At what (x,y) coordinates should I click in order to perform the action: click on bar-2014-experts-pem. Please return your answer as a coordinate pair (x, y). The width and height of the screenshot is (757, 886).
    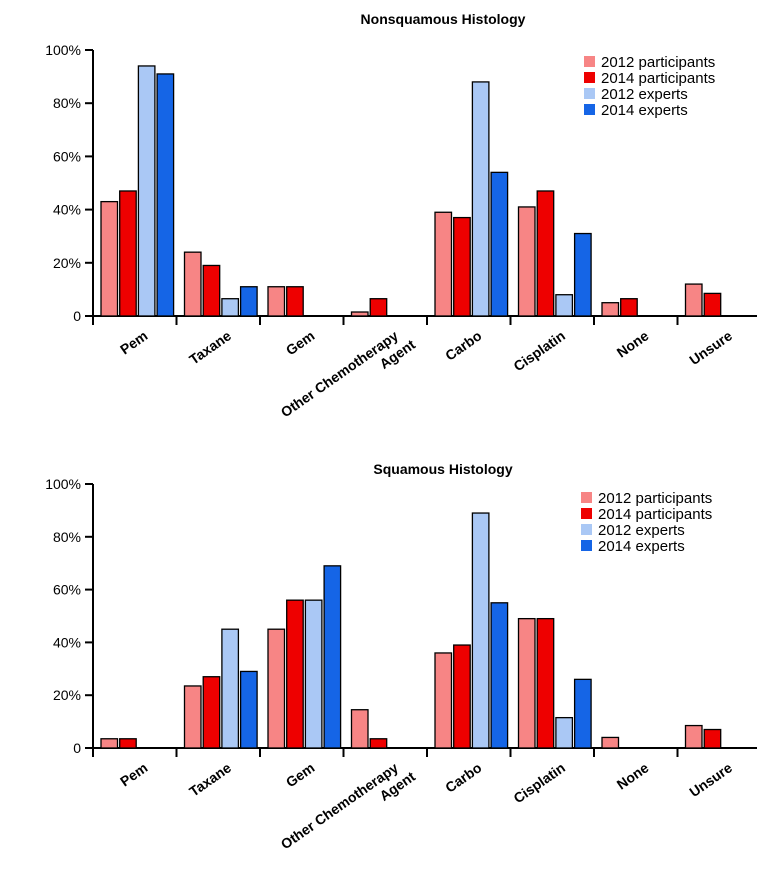
    Looking at the image, I should click on (165, 195).